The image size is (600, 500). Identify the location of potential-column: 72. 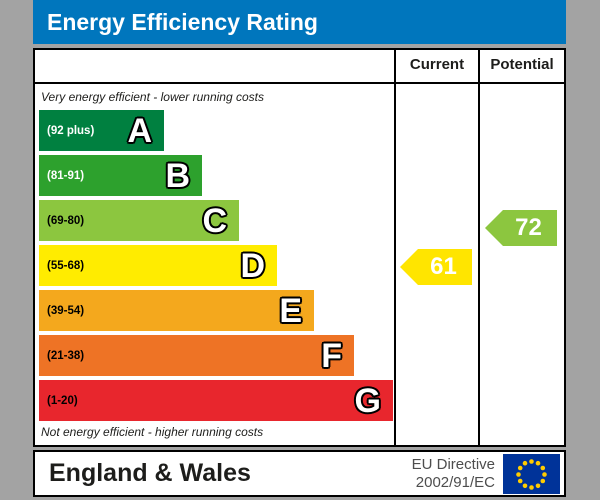
(521, 264).